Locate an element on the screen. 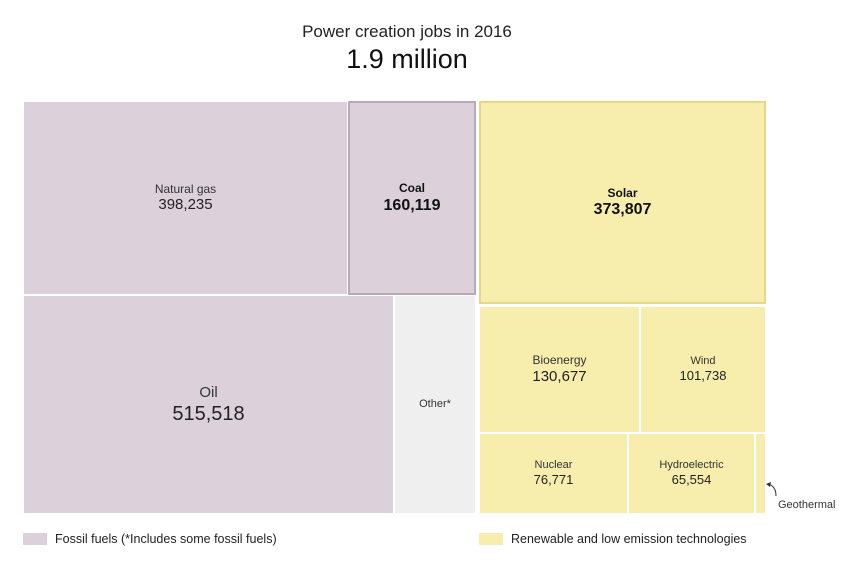 The width and height of the screenshot is (859, 571). tile-solar: Solar 373,807 is located at coordinates (622, 202).